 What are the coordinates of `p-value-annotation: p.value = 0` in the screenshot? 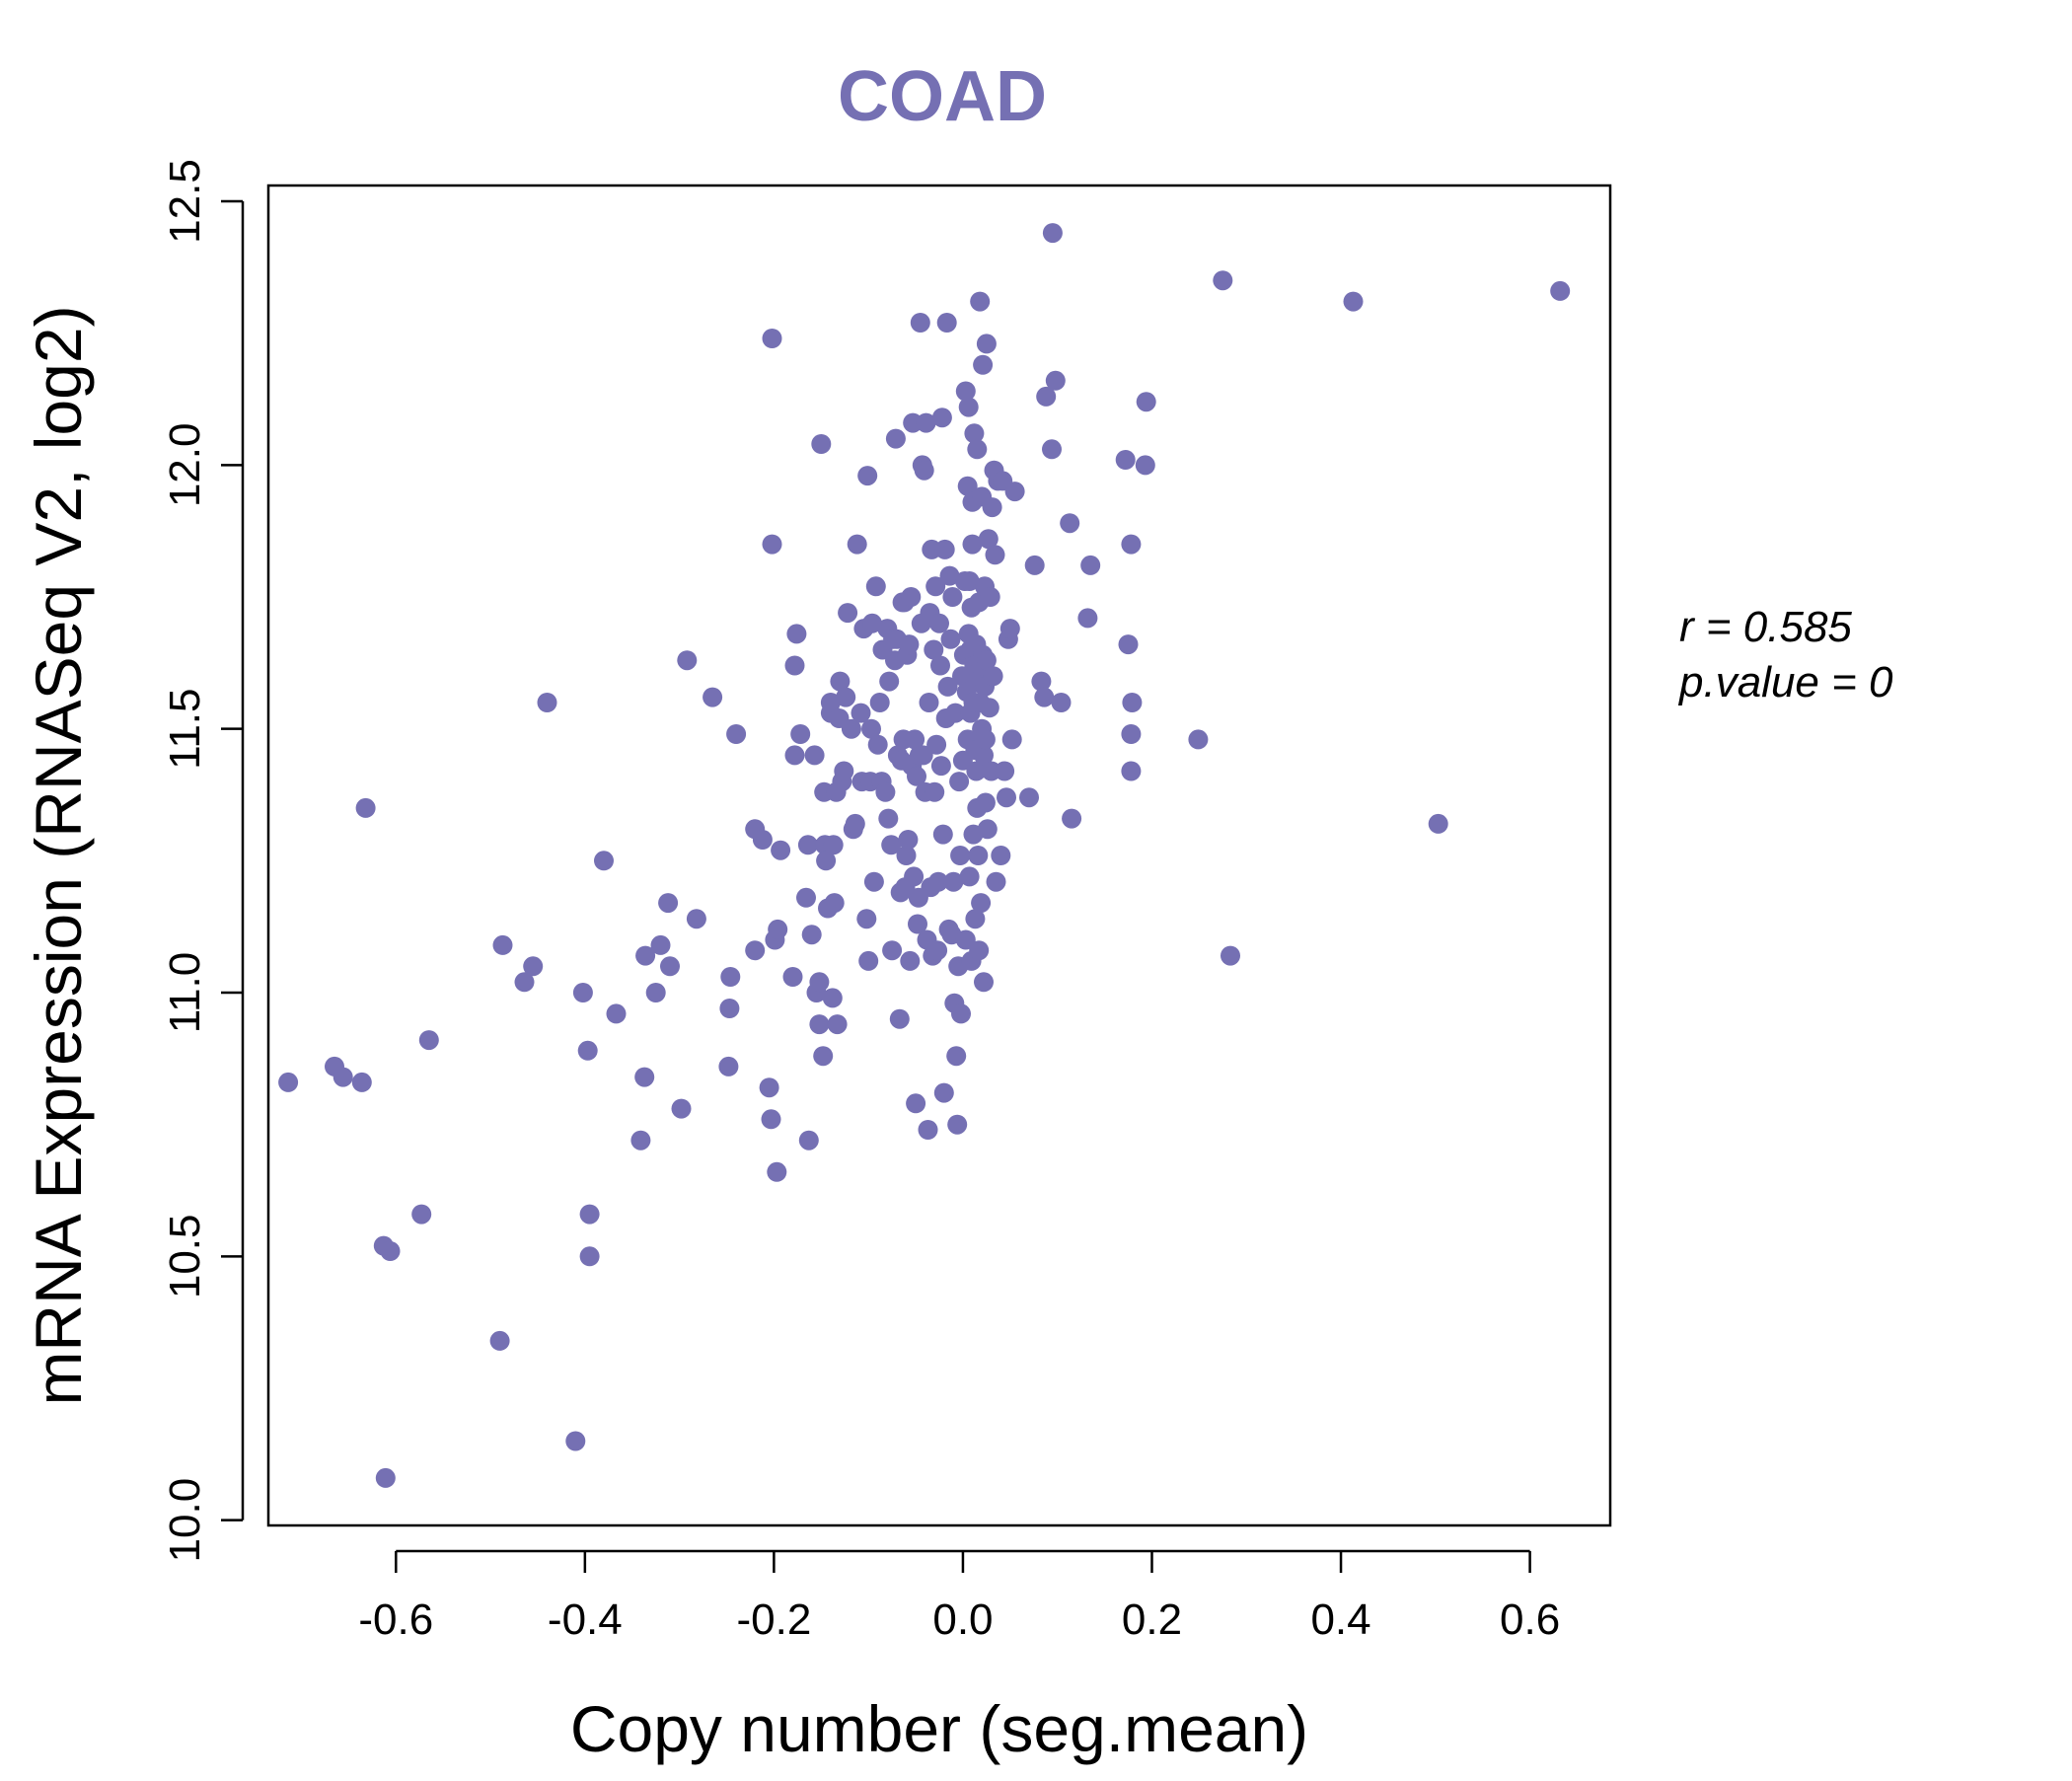 It's located at (1785, 682).